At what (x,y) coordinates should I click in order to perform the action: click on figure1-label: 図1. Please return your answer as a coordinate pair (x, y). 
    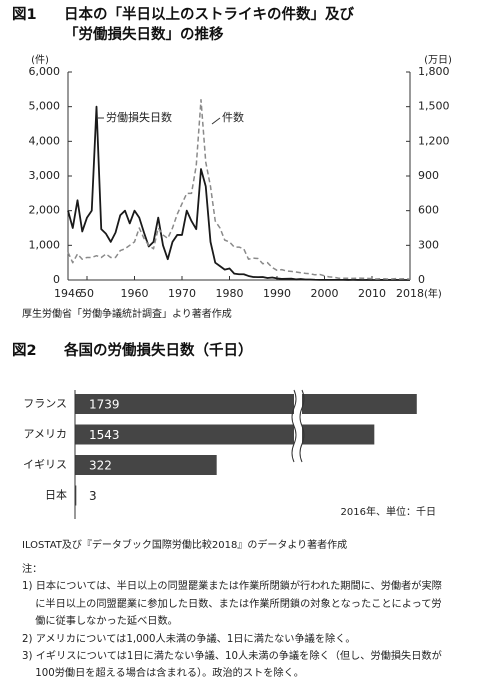
    Looking at the image, I should click on (24, 15).